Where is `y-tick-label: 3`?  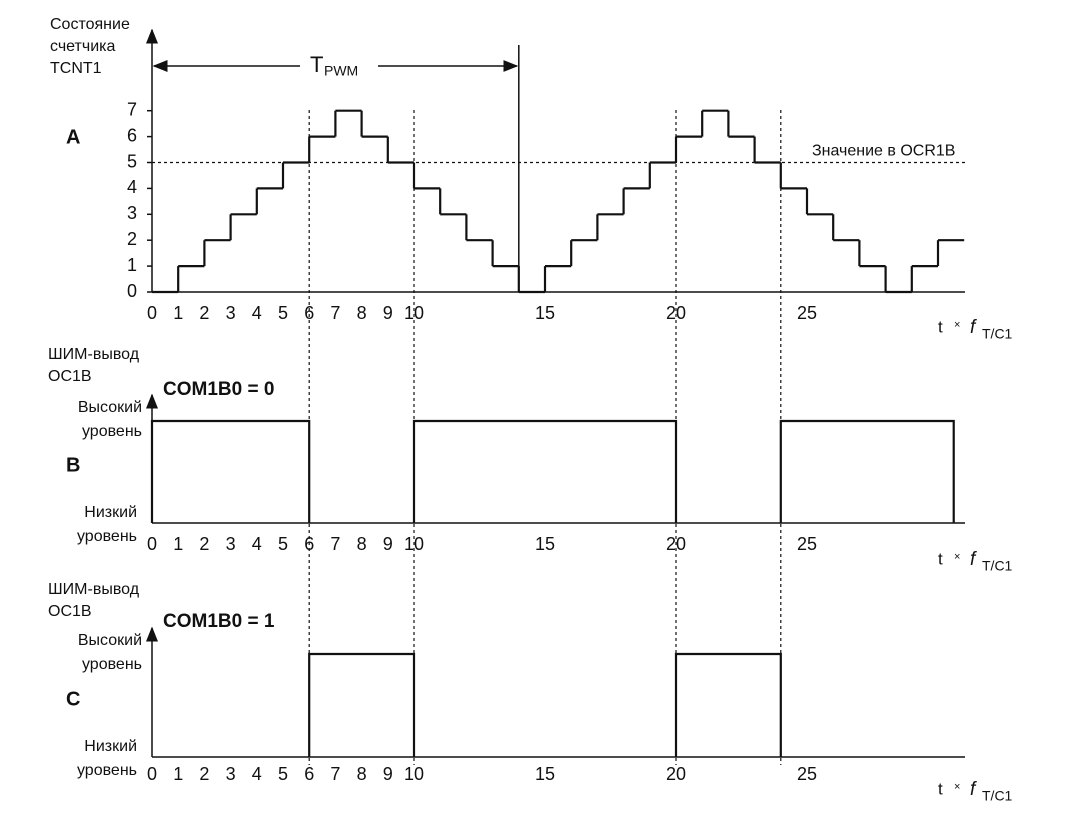
y-tick-label: 3 is located at coordinates (132, 213).